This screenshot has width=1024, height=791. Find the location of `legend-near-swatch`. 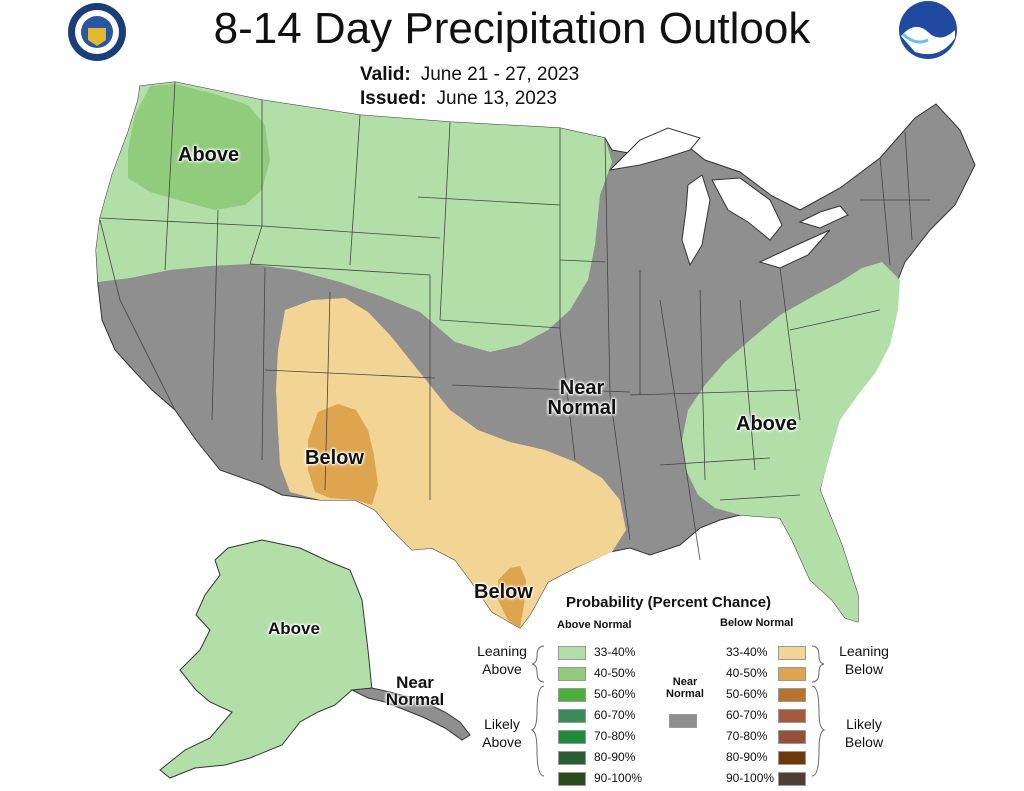

legend-near-swatch is located at coordinates (683, 721).